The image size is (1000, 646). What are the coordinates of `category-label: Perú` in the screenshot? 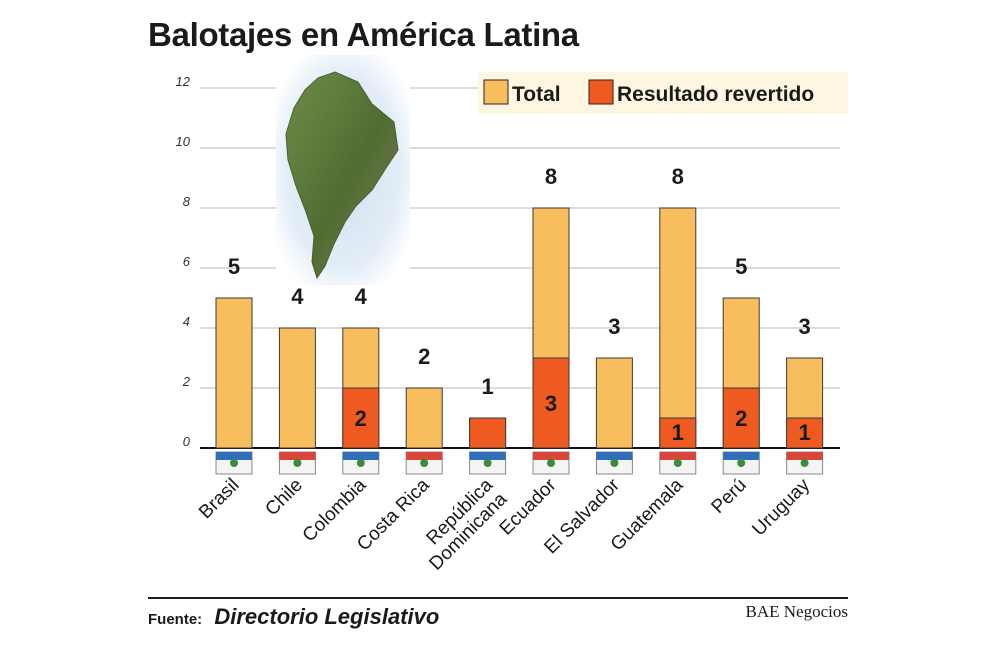 It's located at (729, 496).